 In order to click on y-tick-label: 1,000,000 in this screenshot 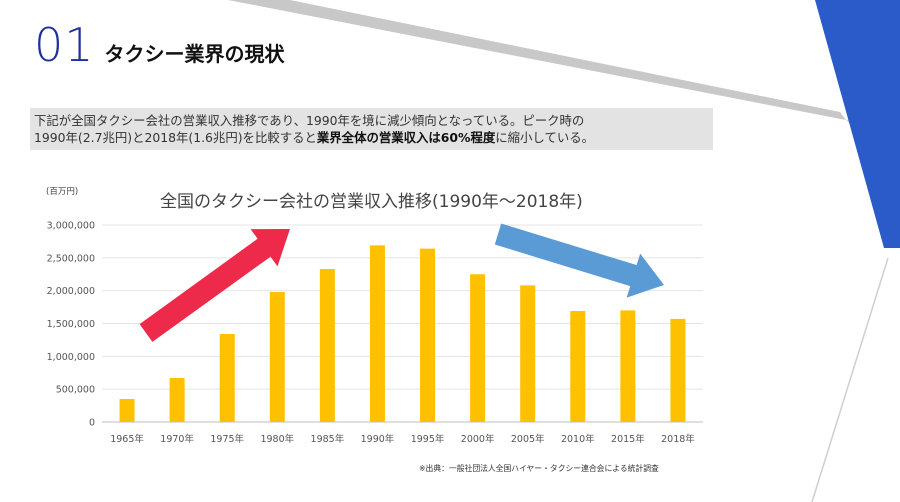, I will do `click(71, 357)`.